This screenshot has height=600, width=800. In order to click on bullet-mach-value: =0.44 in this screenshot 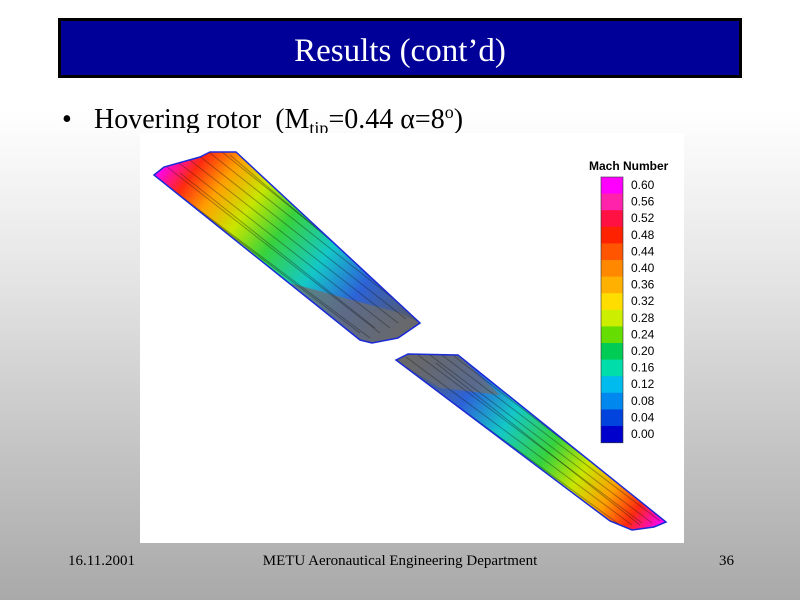, I will do `click(364, 119)`.